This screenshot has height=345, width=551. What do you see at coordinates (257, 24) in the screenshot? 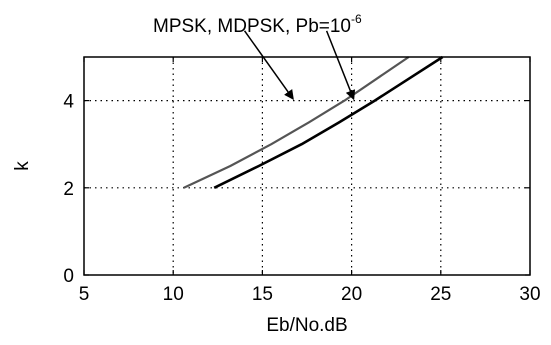
I see `chart-title: MPSK, MDPSK, Pb=10-6` at bounding box center [257, 24].